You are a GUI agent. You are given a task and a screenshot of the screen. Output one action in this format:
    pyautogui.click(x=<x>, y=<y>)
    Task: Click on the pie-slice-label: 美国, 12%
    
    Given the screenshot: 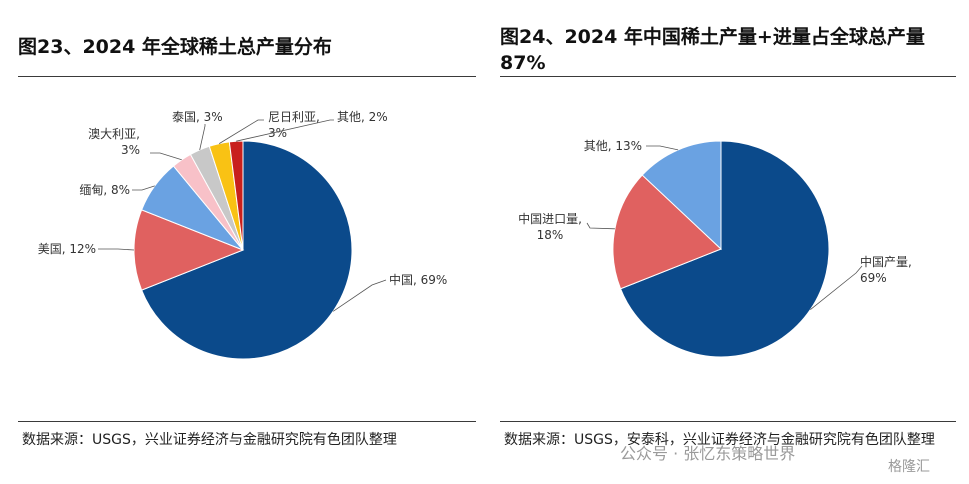 What is the action you would take?
    pyautogui.click(x=67, y=249)
    